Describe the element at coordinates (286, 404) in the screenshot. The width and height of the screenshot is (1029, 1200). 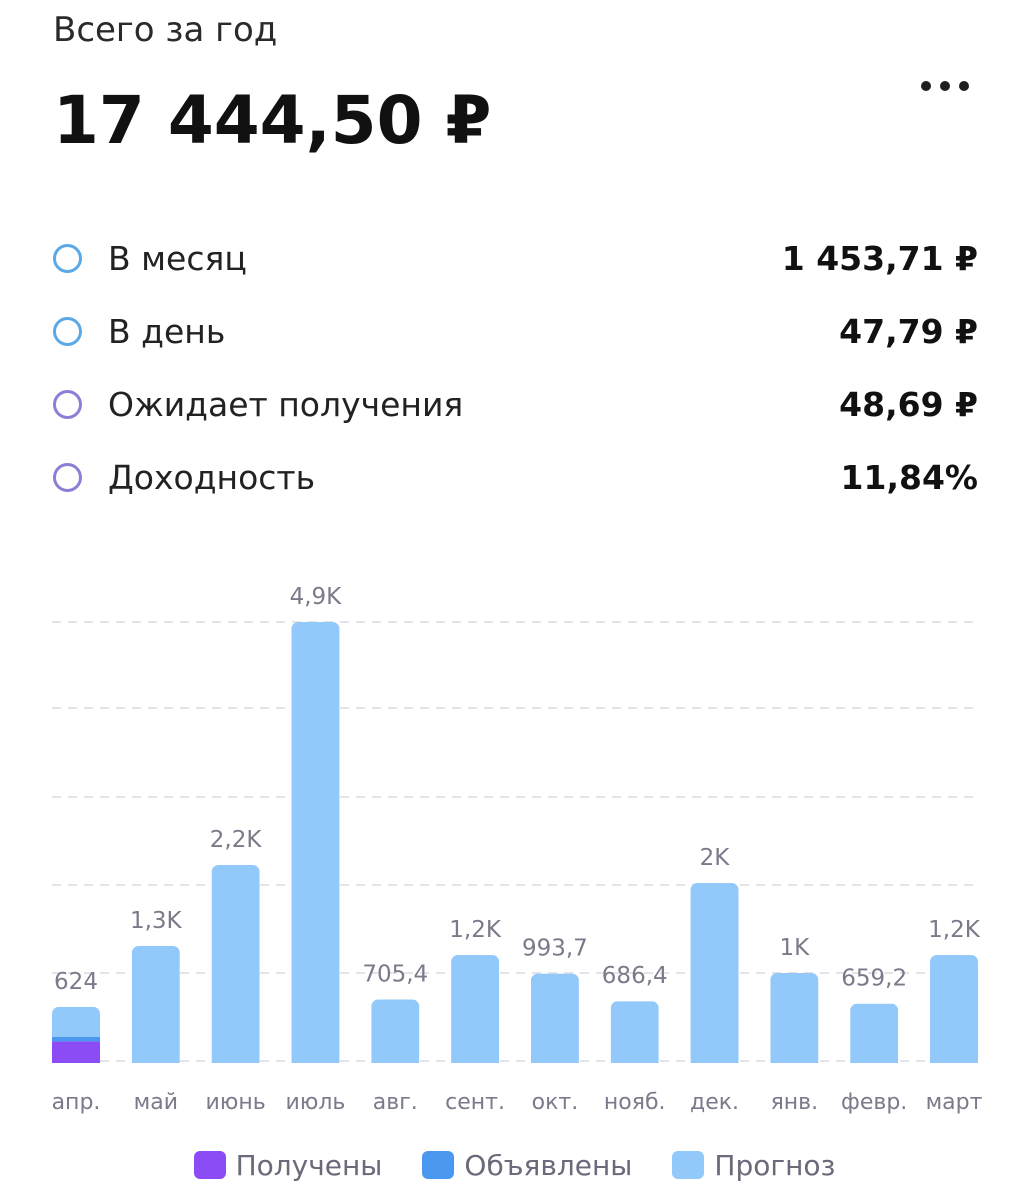
I see `stat-label: Ожидает получения` at that location.